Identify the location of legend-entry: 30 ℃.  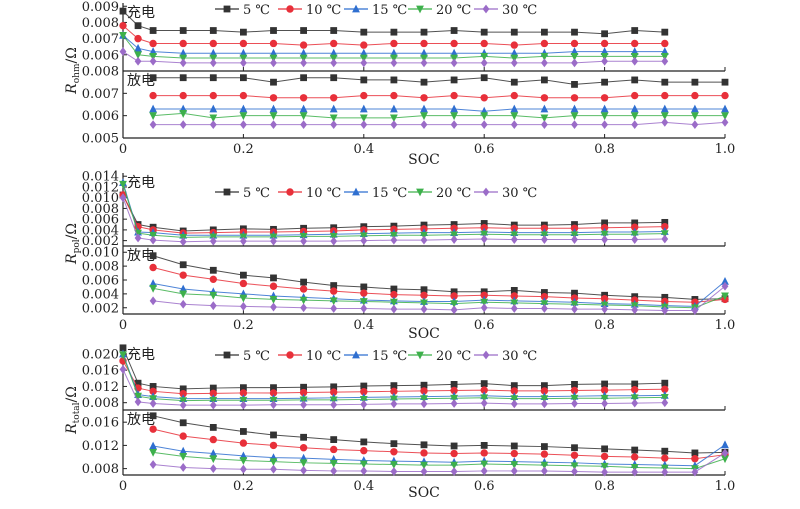
(519, 10).